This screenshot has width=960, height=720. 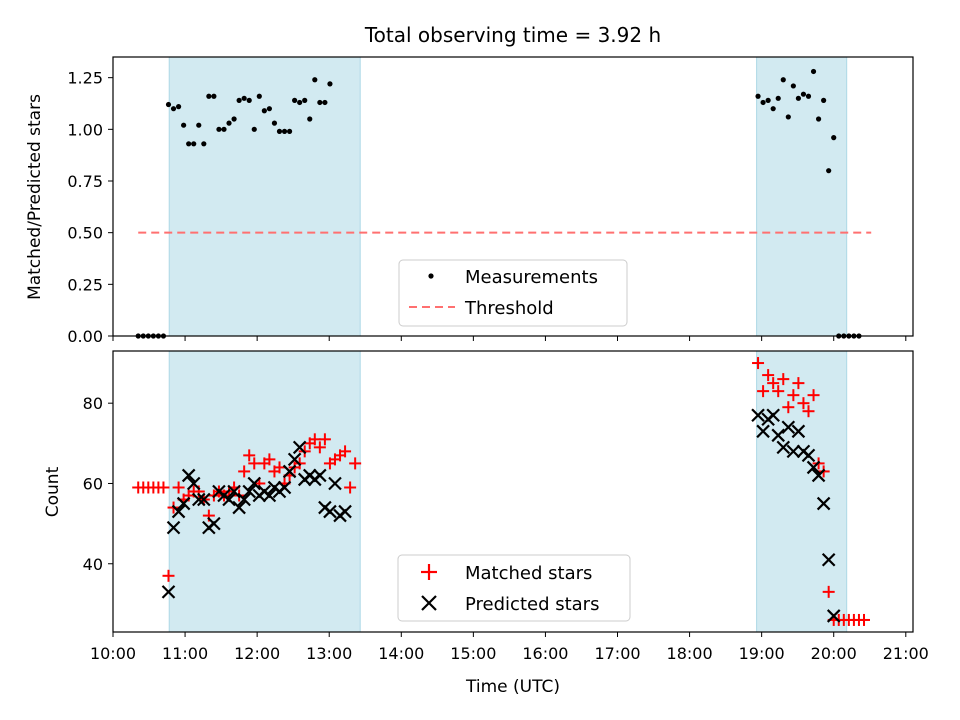 I want to click on top-y-ticks: 0.00 0.25 0.50 0.75 1.00 1.25, so click(x=90, y=207).